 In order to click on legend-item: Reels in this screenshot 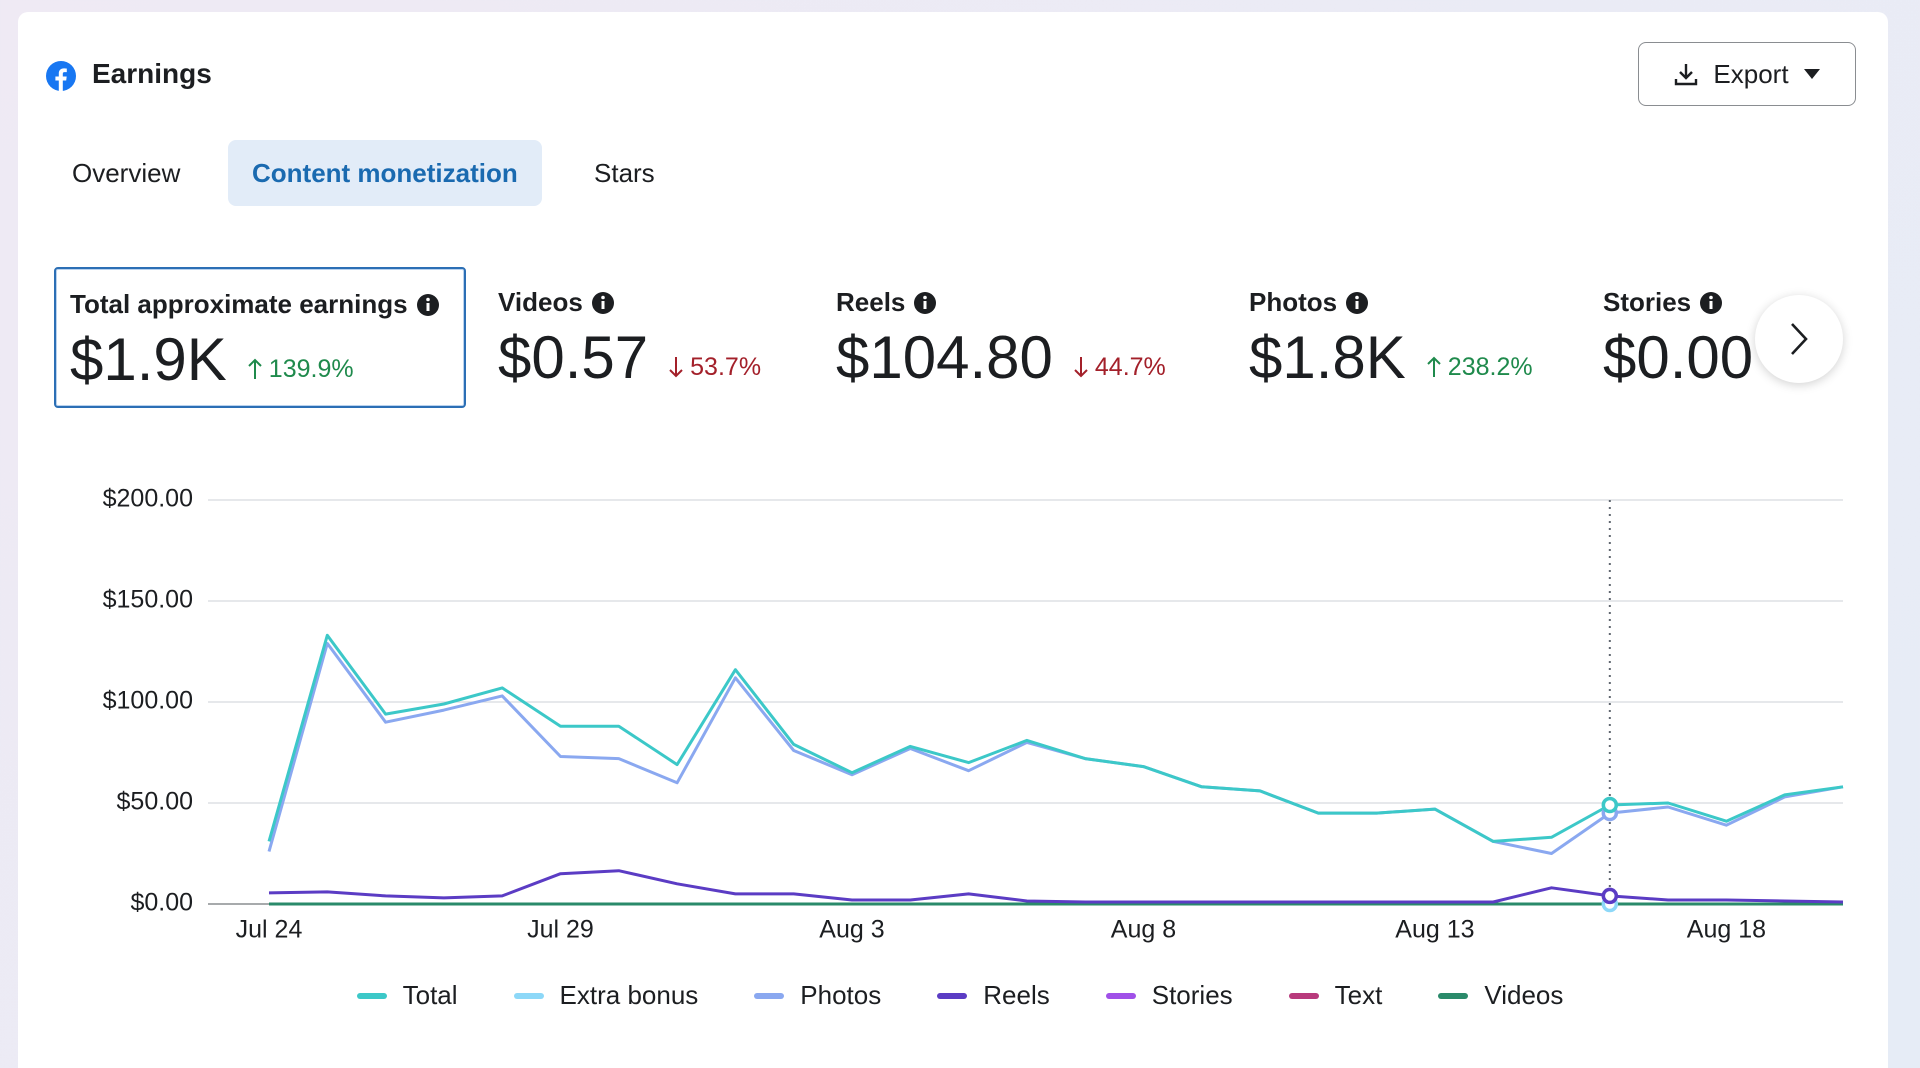, I will do `click(993, 995)`.